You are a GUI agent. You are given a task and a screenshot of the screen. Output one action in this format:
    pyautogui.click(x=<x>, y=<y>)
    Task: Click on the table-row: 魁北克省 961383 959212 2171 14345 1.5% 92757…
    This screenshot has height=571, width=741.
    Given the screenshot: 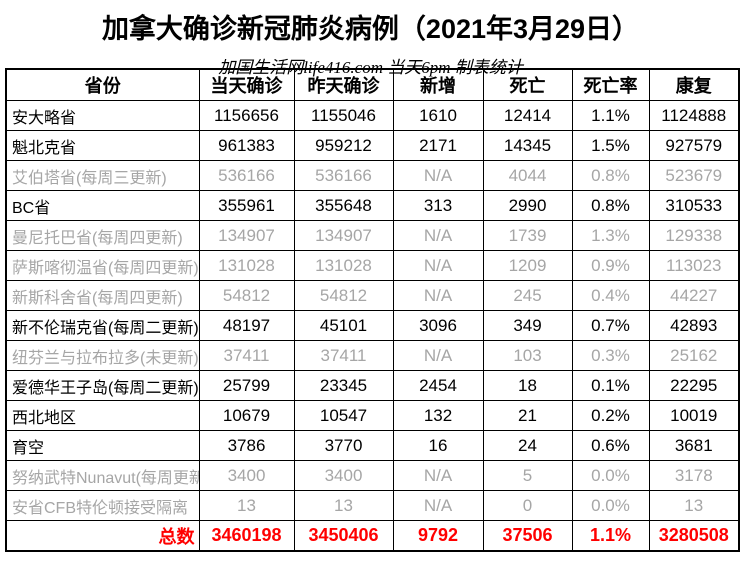 What is the action you would take?
    pyautogui.click(x=372, y=145)
    